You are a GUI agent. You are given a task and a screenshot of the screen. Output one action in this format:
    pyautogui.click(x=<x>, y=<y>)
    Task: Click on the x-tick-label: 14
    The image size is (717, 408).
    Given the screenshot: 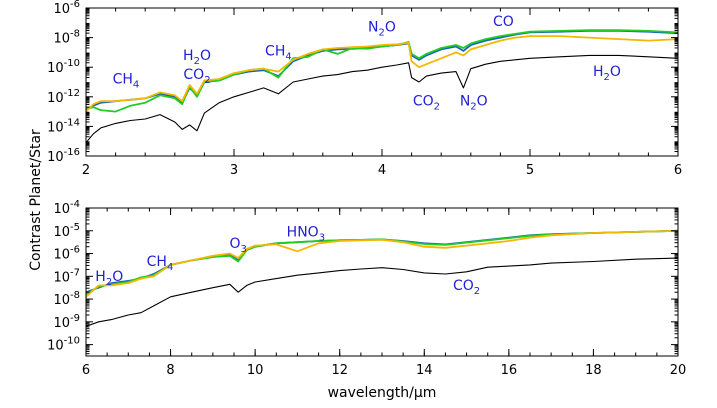 What is the action you would take?
    pyautogui.click(x=424, y=370)
    